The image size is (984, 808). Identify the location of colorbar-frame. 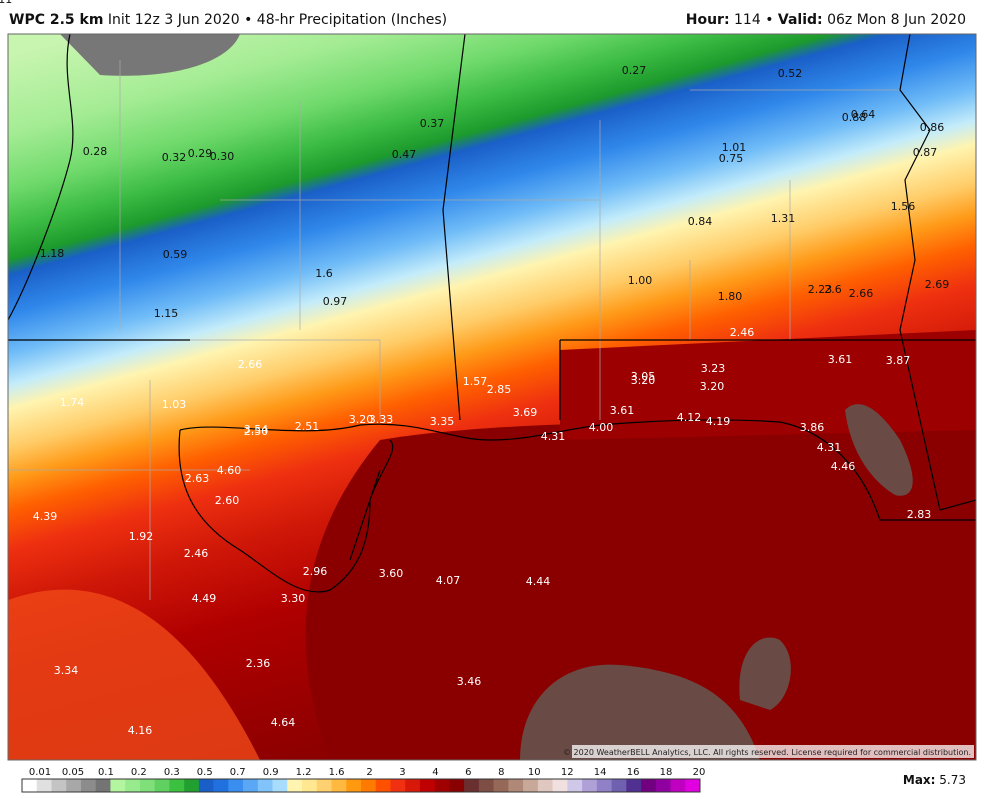
(361, 785).